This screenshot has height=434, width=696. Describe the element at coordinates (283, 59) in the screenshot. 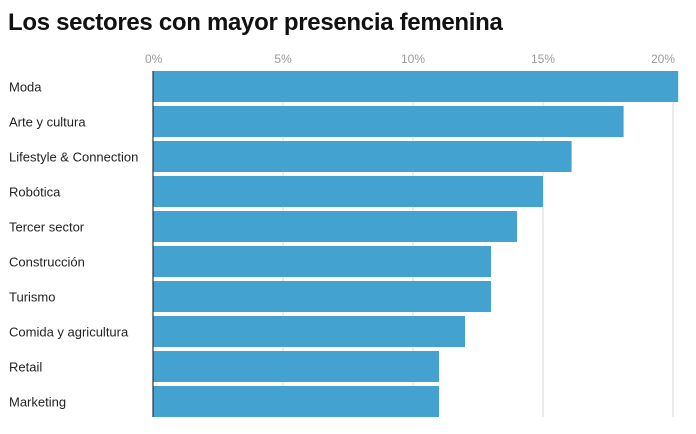

I see `x-tick-label: 5%` at that location.